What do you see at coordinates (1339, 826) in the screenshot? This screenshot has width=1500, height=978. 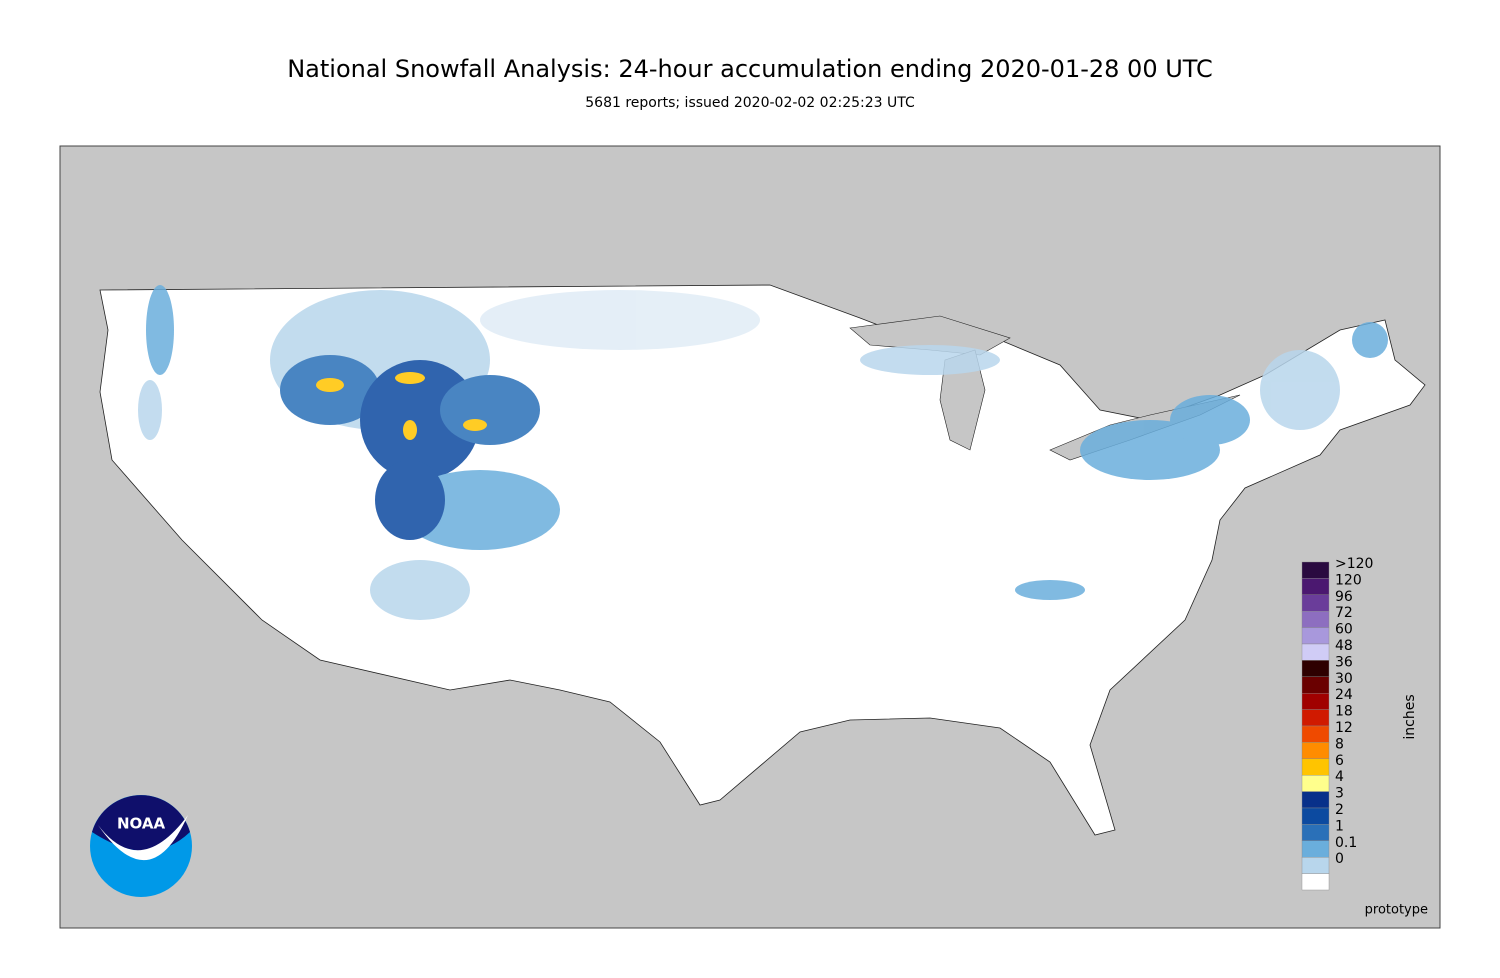 I see `legend-label: 1` at bounding box center [1339, 826].